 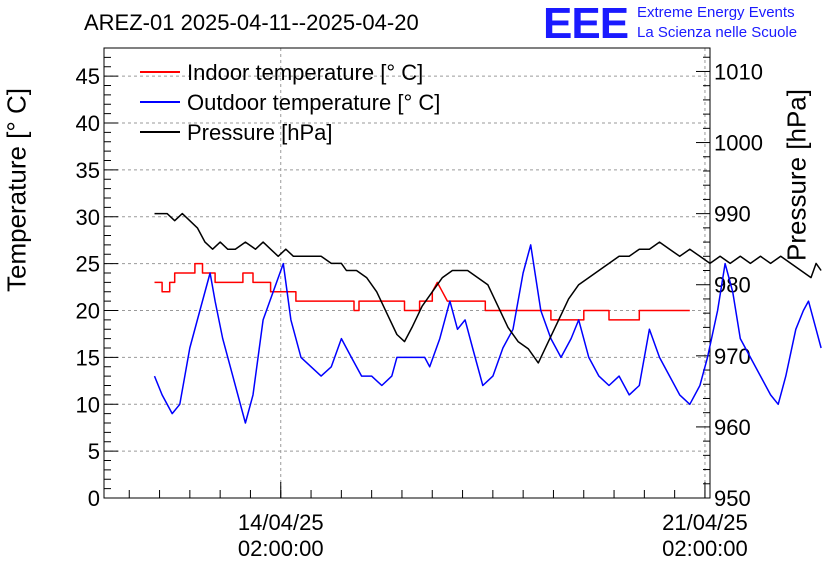 I want to click on y-right-tick-label: 990, so click(x=732, y=214).